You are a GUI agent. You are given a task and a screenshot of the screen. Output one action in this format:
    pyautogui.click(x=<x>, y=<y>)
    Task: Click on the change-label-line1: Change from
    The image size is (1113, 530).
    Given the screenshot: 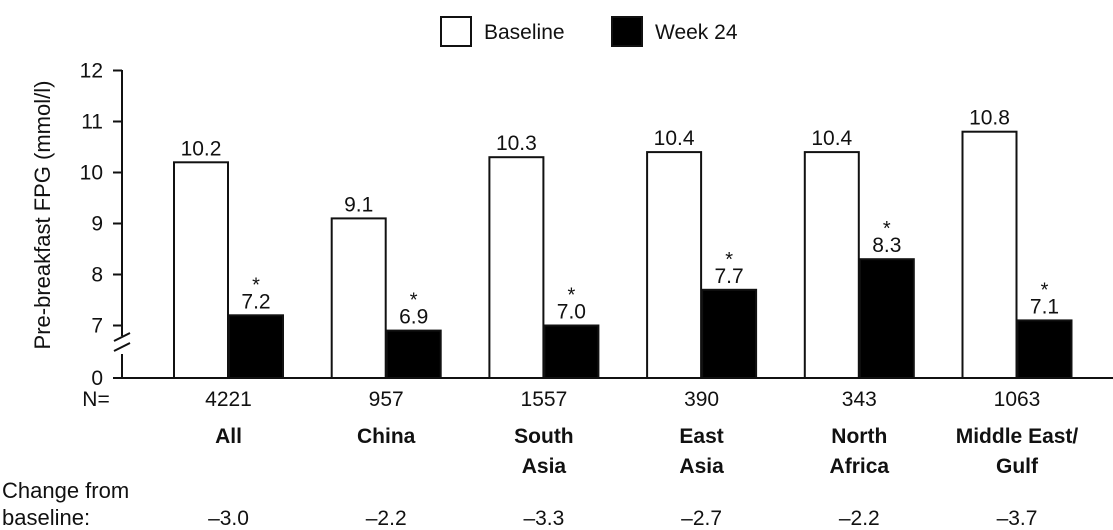 What is the action you would take?
    pyautogui.click(x=65, y=490)
    